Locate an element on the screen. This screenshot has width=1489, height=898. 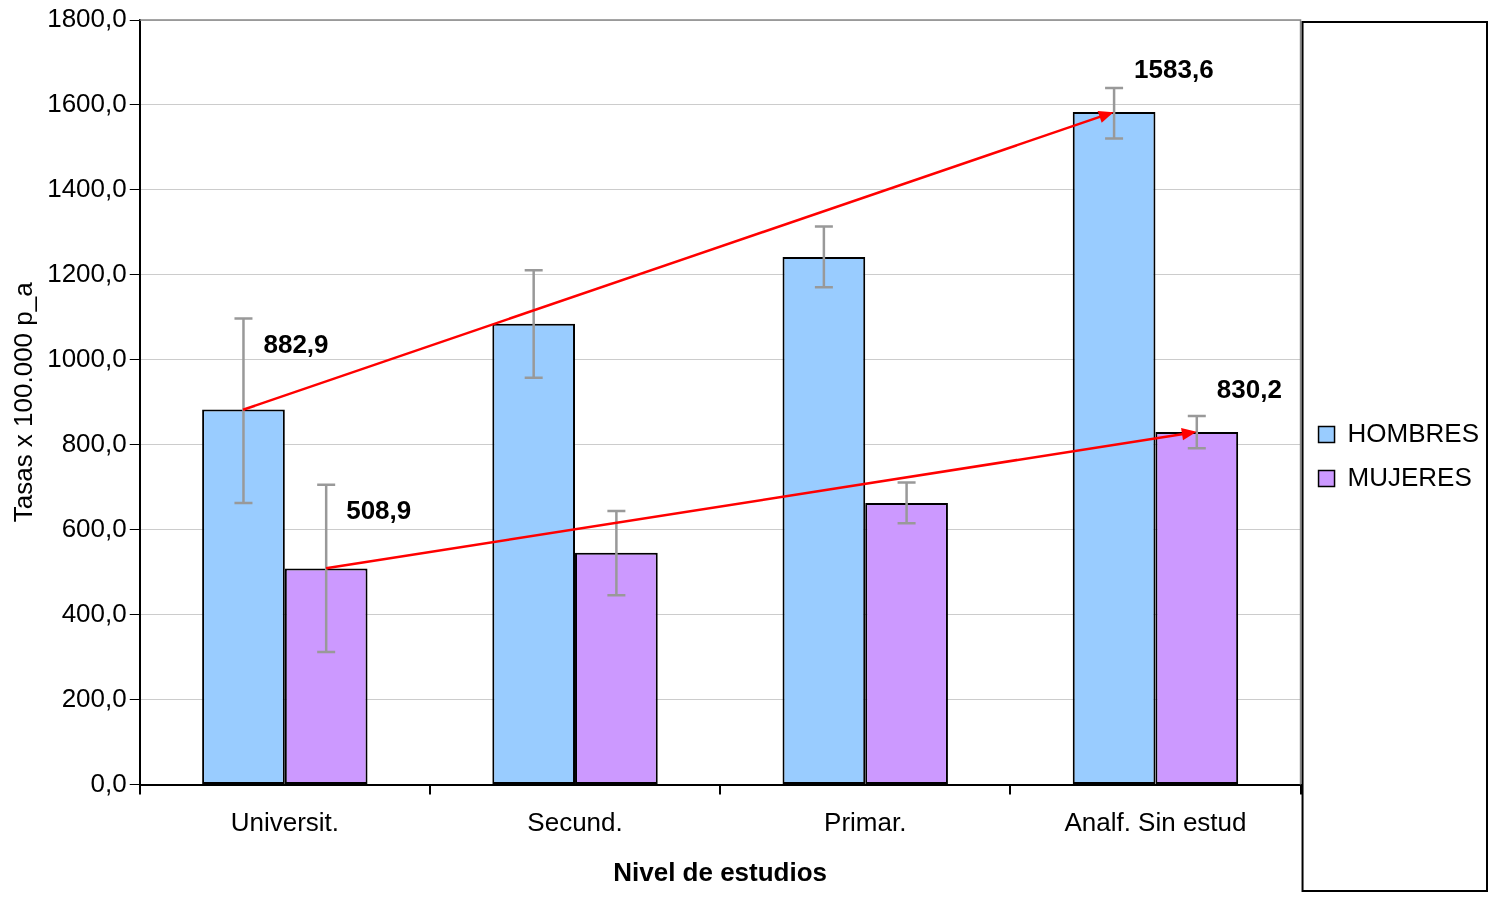
y-tick-label: 400,0 is located at coordinates (94, 612).